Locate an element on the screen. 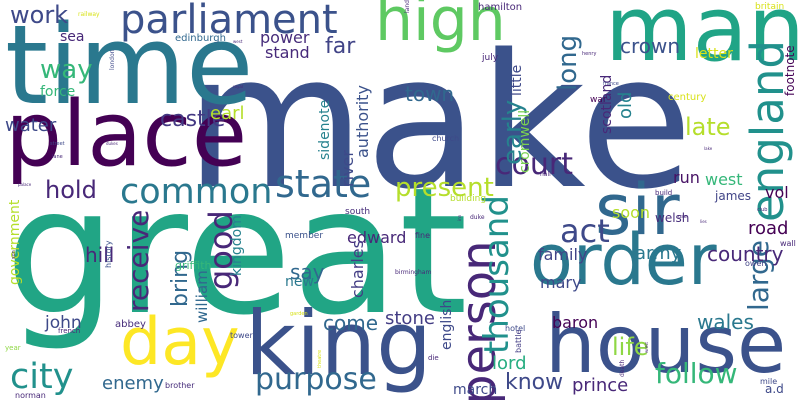  word-theatre: theatre is located at coordinates (320, 358).